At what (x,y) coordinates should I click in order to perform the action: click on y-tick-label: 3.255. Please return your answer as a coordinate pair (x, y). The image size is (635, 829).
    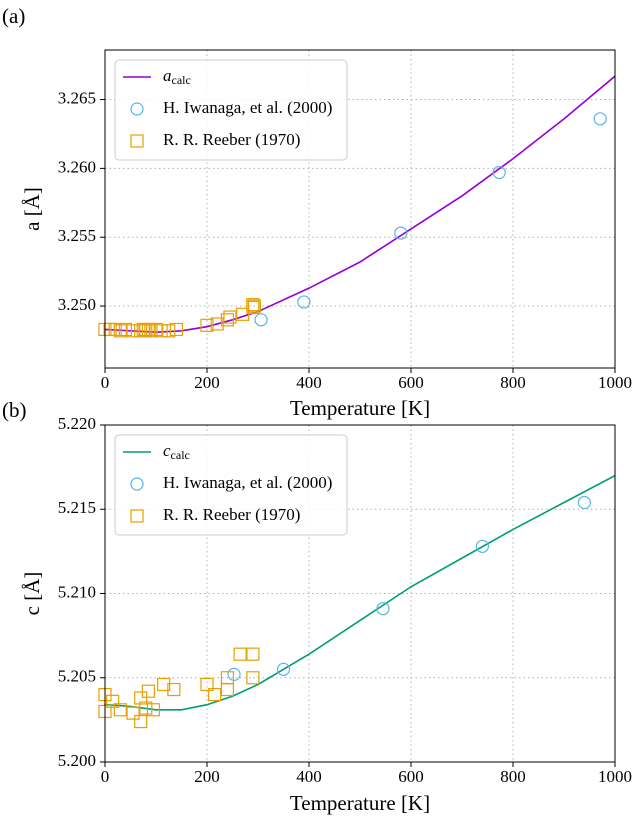
    Looking at the image, I should click on (77, 235).